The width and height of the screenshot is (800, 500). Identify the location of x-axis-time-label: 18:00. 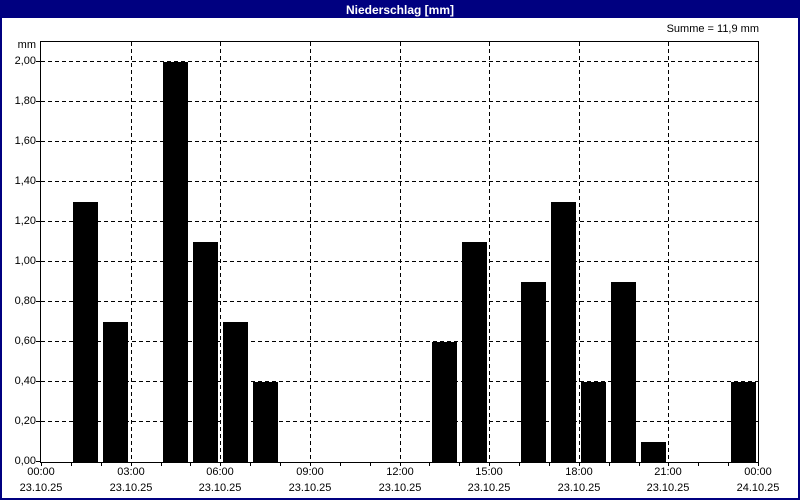
(579, 472).